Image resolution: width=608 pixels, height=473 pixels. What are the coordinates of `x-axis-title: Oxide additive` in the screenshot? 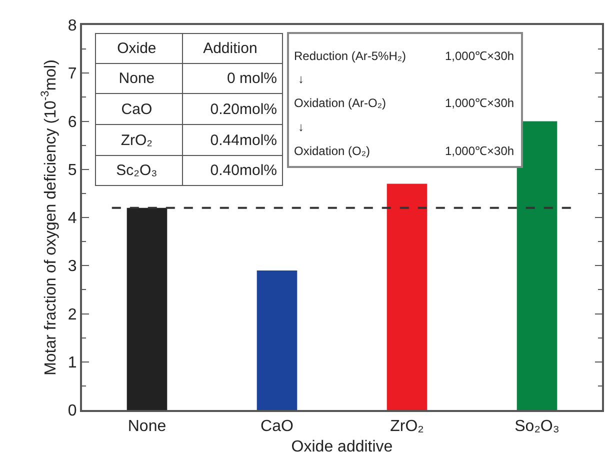 It's located at (342, 447).